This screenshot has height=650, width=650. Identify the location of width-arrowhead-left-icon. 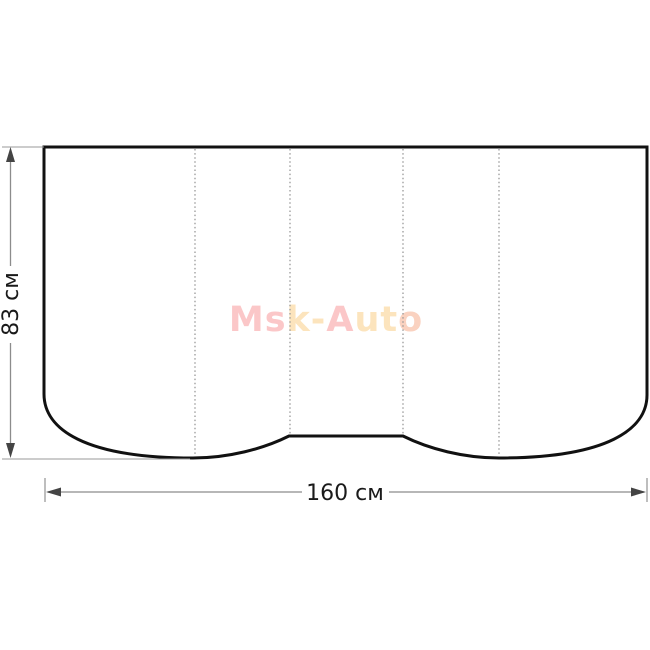
(53, 492).